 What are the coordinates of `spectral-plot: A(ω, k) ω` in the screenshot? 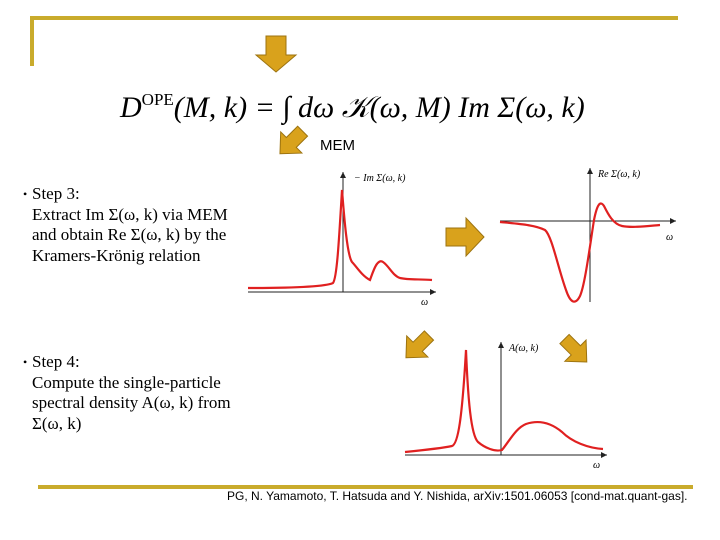 It's located at (505, 406).